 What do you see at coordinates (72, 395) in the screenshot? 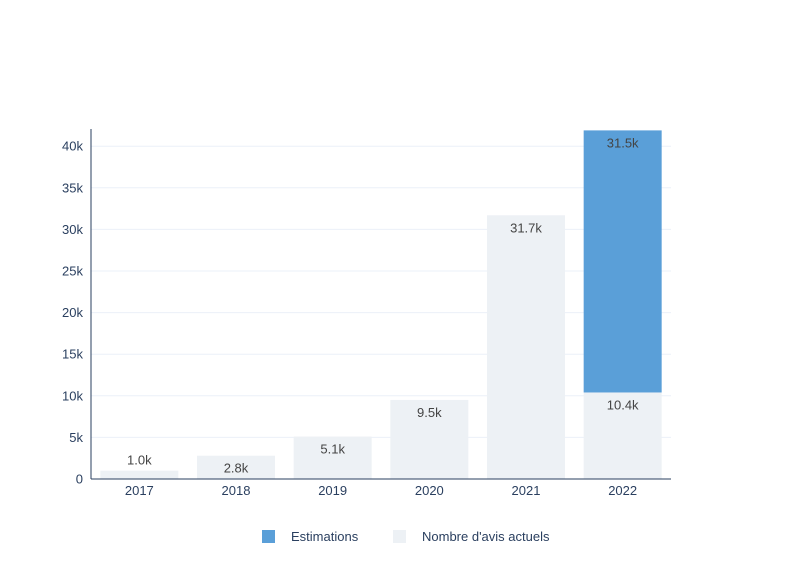
I see `y-tick-label: 10k` at bounding box center [72, 395].